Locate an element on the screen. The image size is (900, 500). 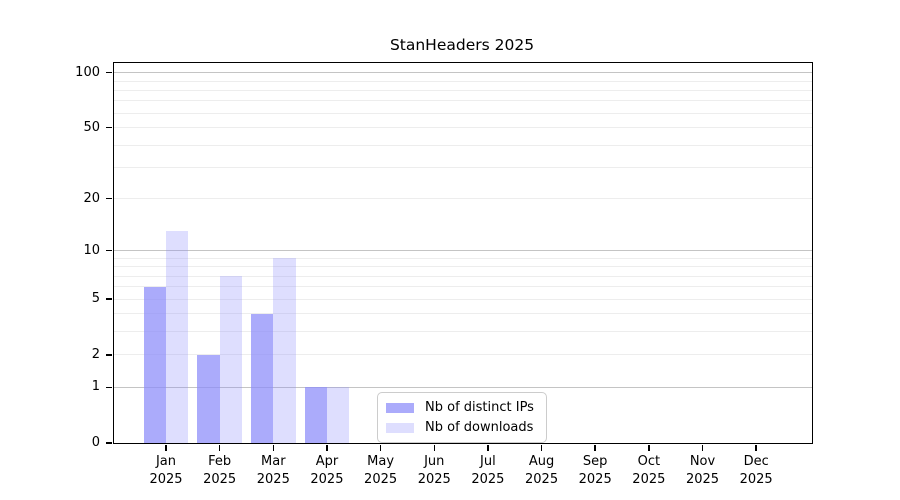
x-tick-nov is located at coordinates (702, 447).